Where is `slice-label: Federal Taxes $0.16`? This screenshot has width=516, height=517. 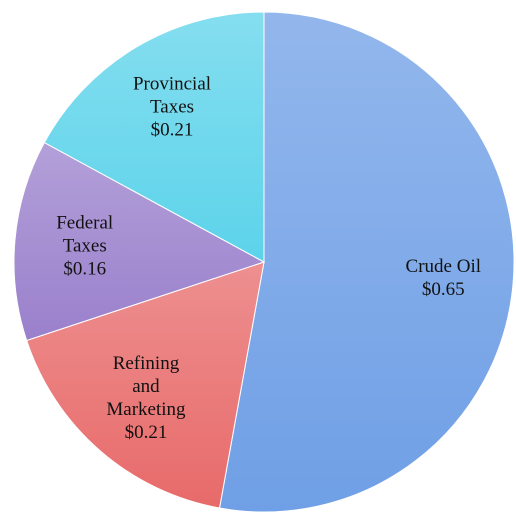
slice-label: Federal Taxes $0.16 is located at coordinates (85, 245).